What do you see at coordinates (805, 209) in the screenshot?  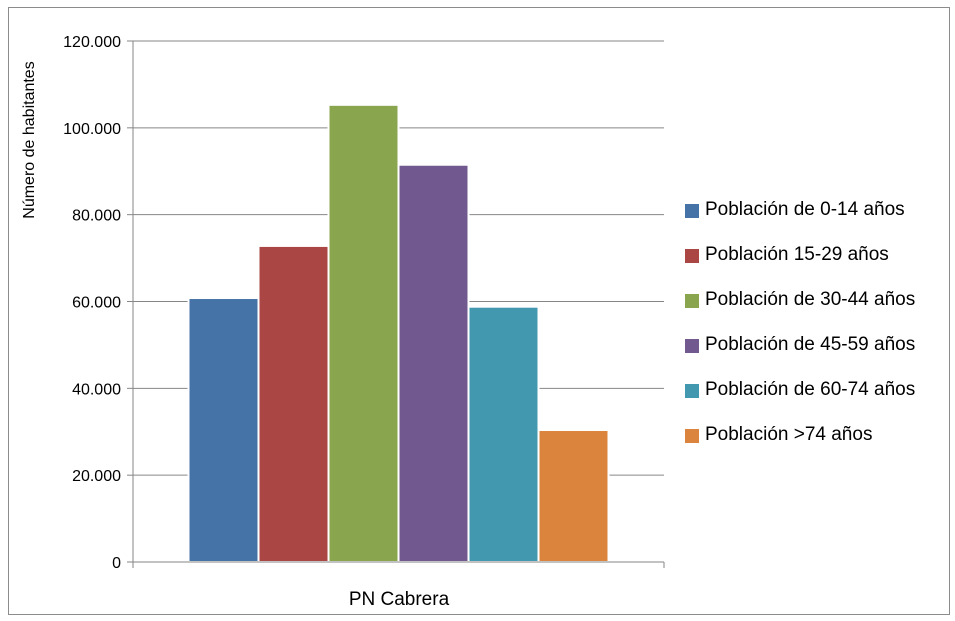 I see `legend-label: Población de 0-14 años` at bounding box center [805, 209].